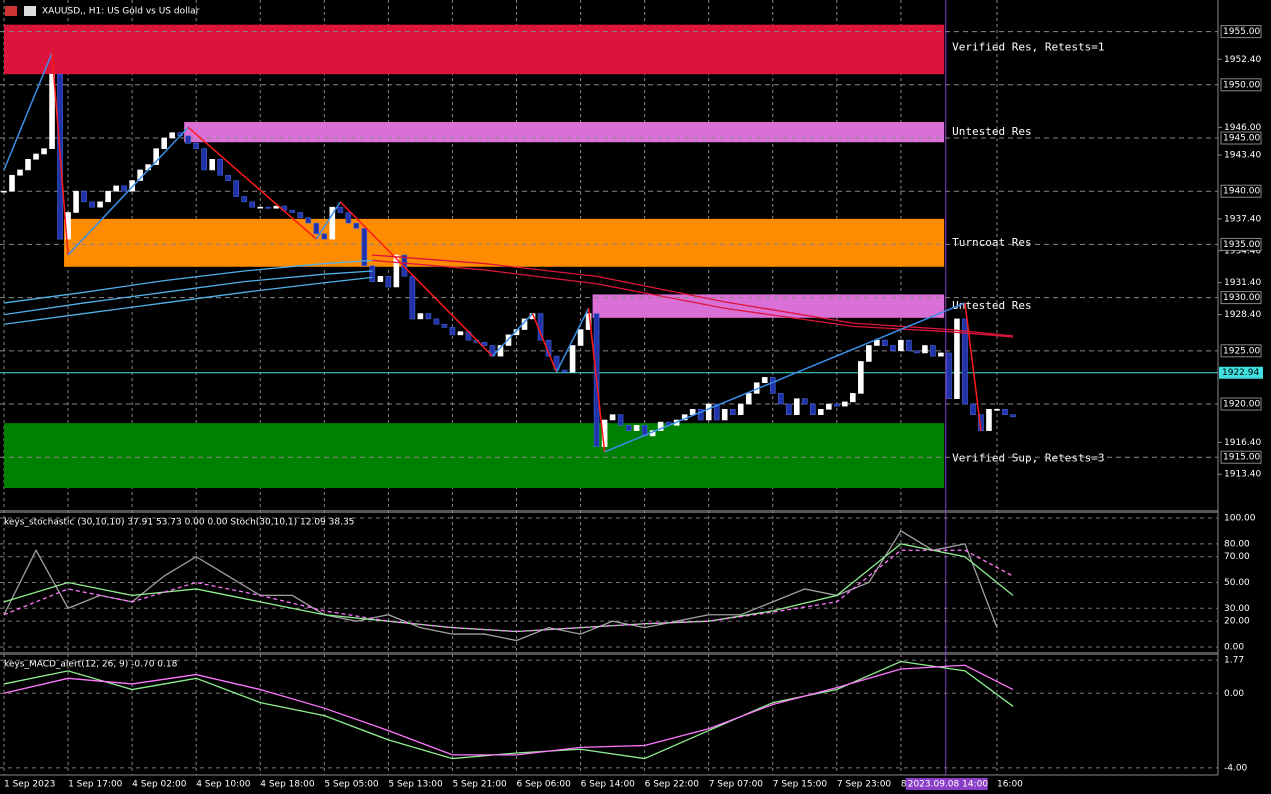 This screenshot has height=794, width=1271. What do you see at coordinates (479, 785) in the screenshot?
I see `x-tick-label: 5 Sep 21:00` at bounding box center [479, 785].